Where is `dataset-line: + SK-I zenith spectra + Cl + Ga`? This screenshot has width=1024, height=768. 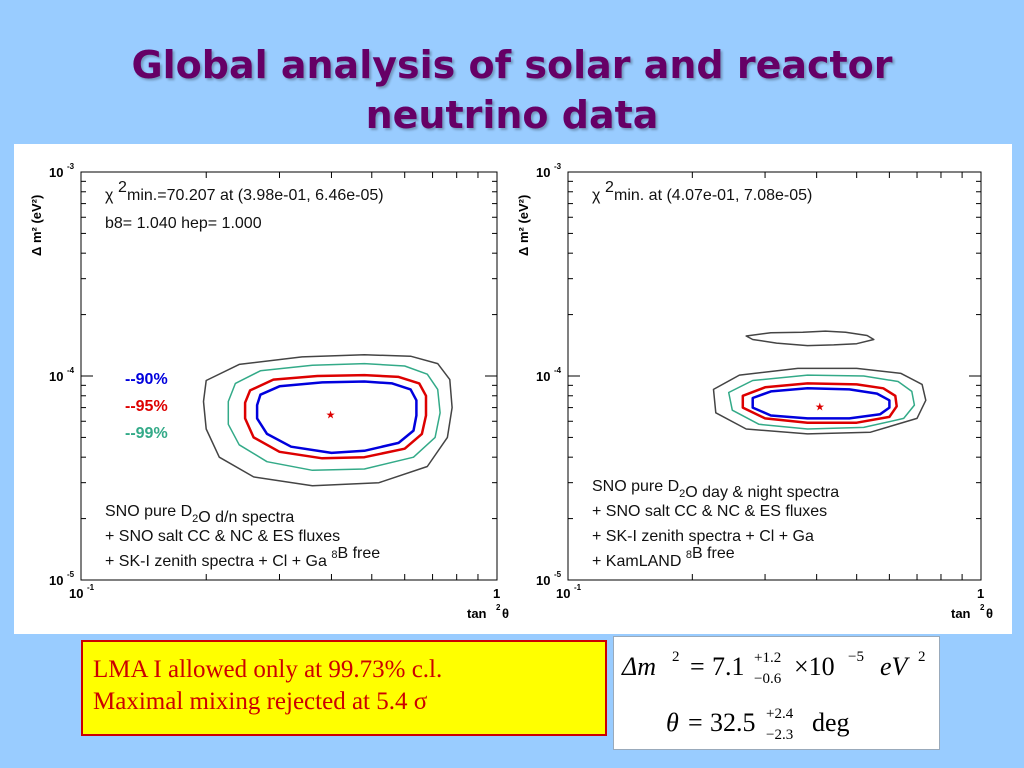
dataset-line: + SK-I zenith spectra + Cl + Ga is located at coordinates (703, 536).